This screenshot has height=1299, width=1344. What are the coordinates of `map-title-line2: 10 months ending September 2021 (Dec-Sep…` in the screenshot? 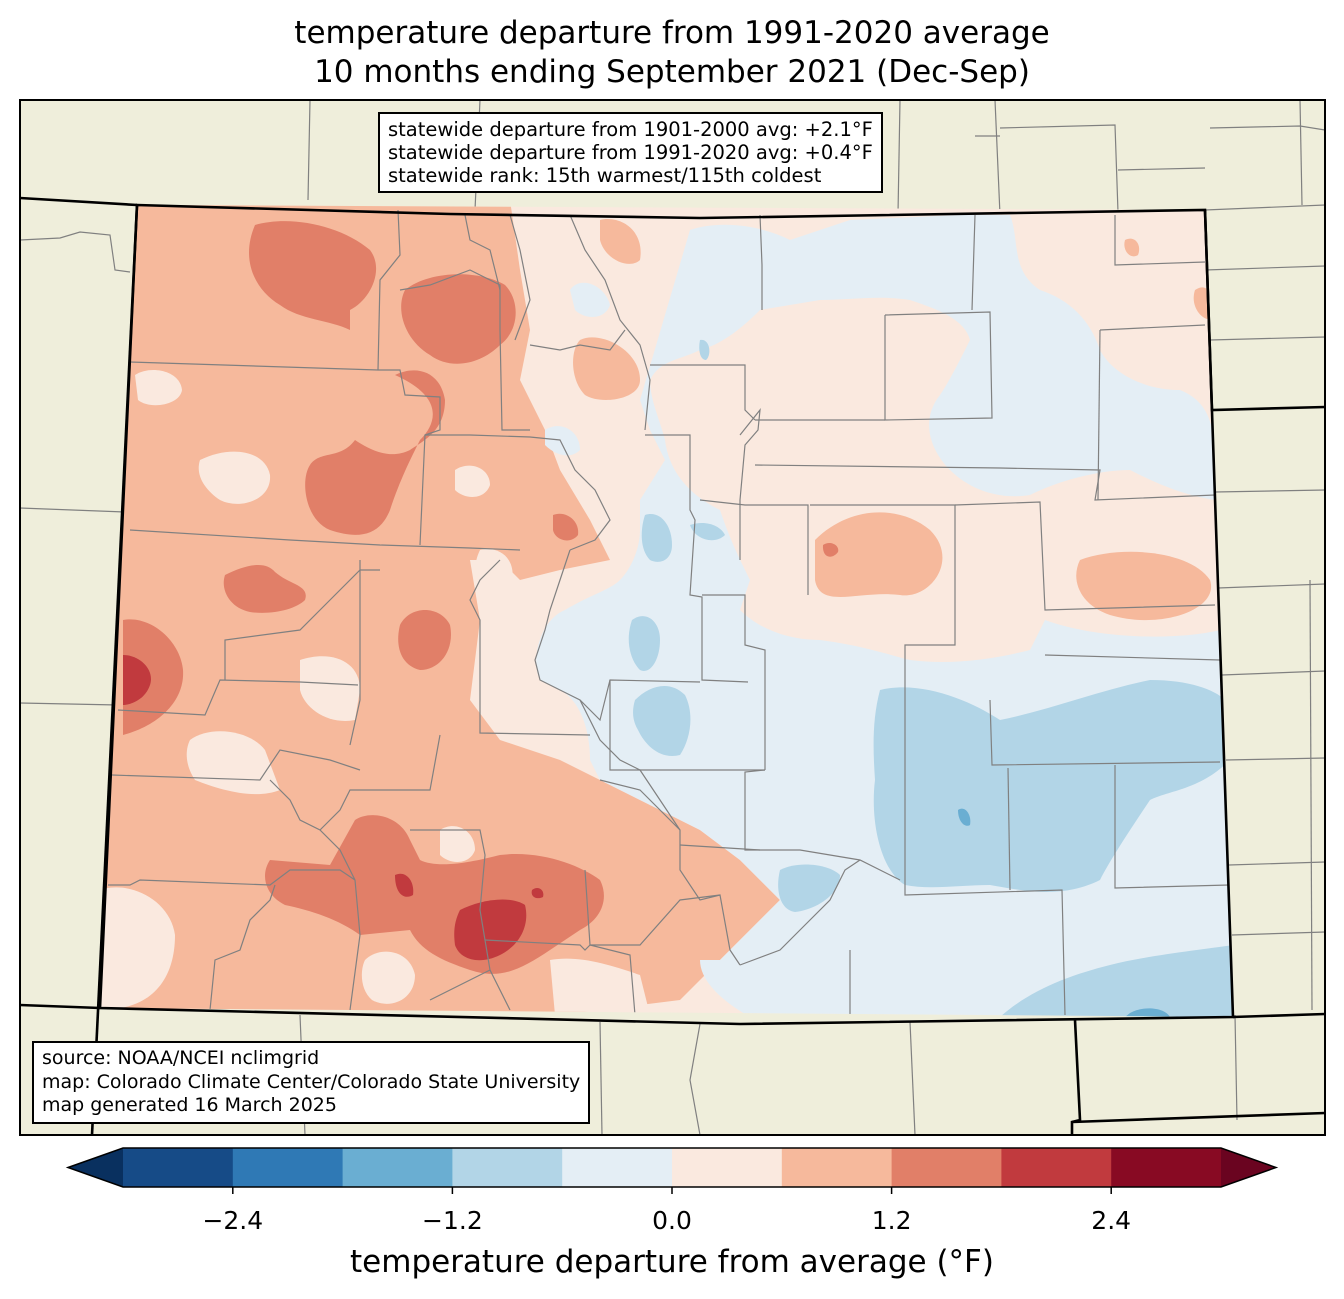 It's located at (672, 72).